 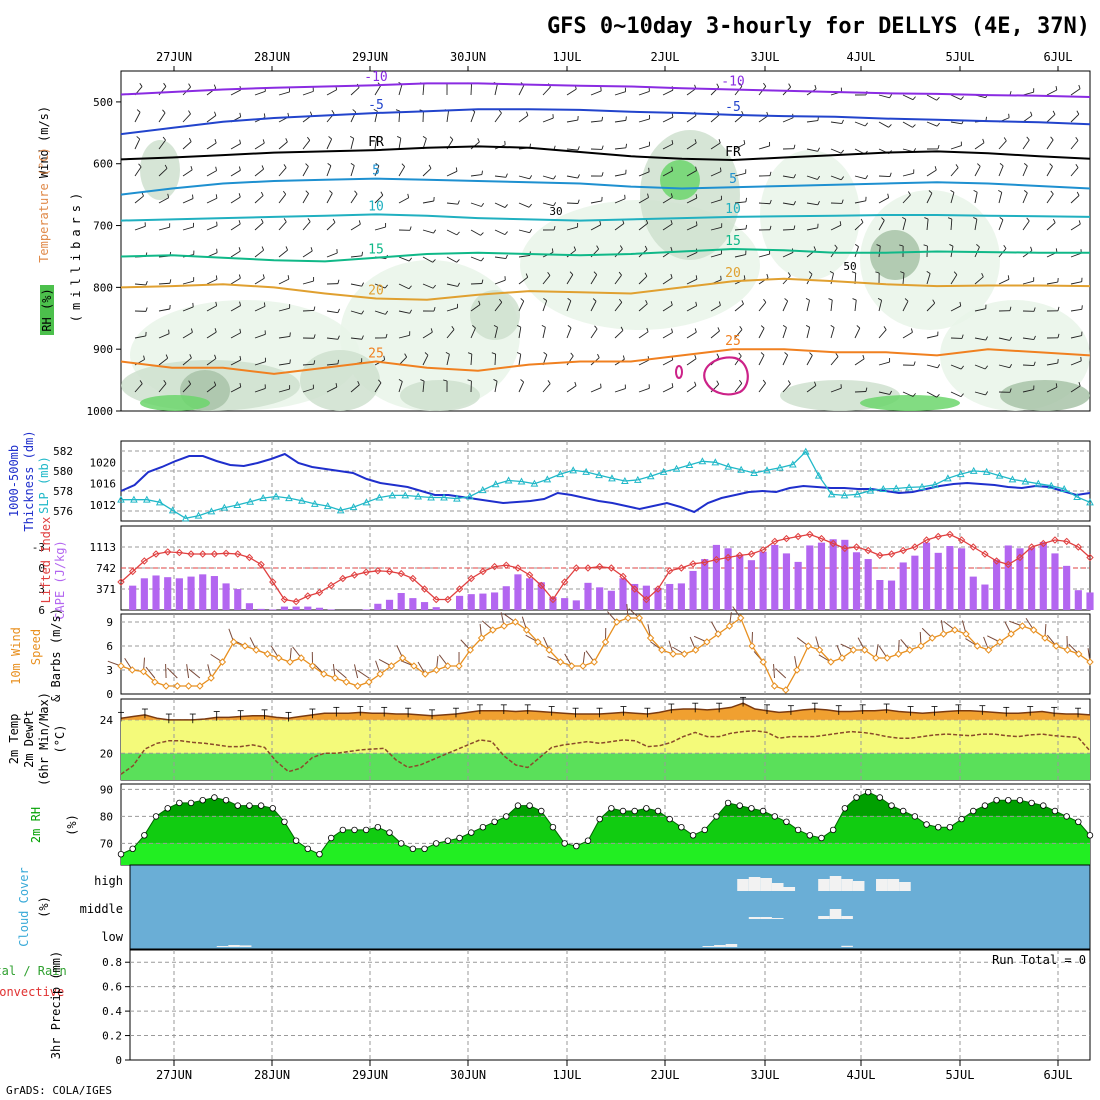 What do you see at coordinates (595, 738) in the screenshot?
I see `temp2m-marks: 24 20` at bounding box center [595, 738].